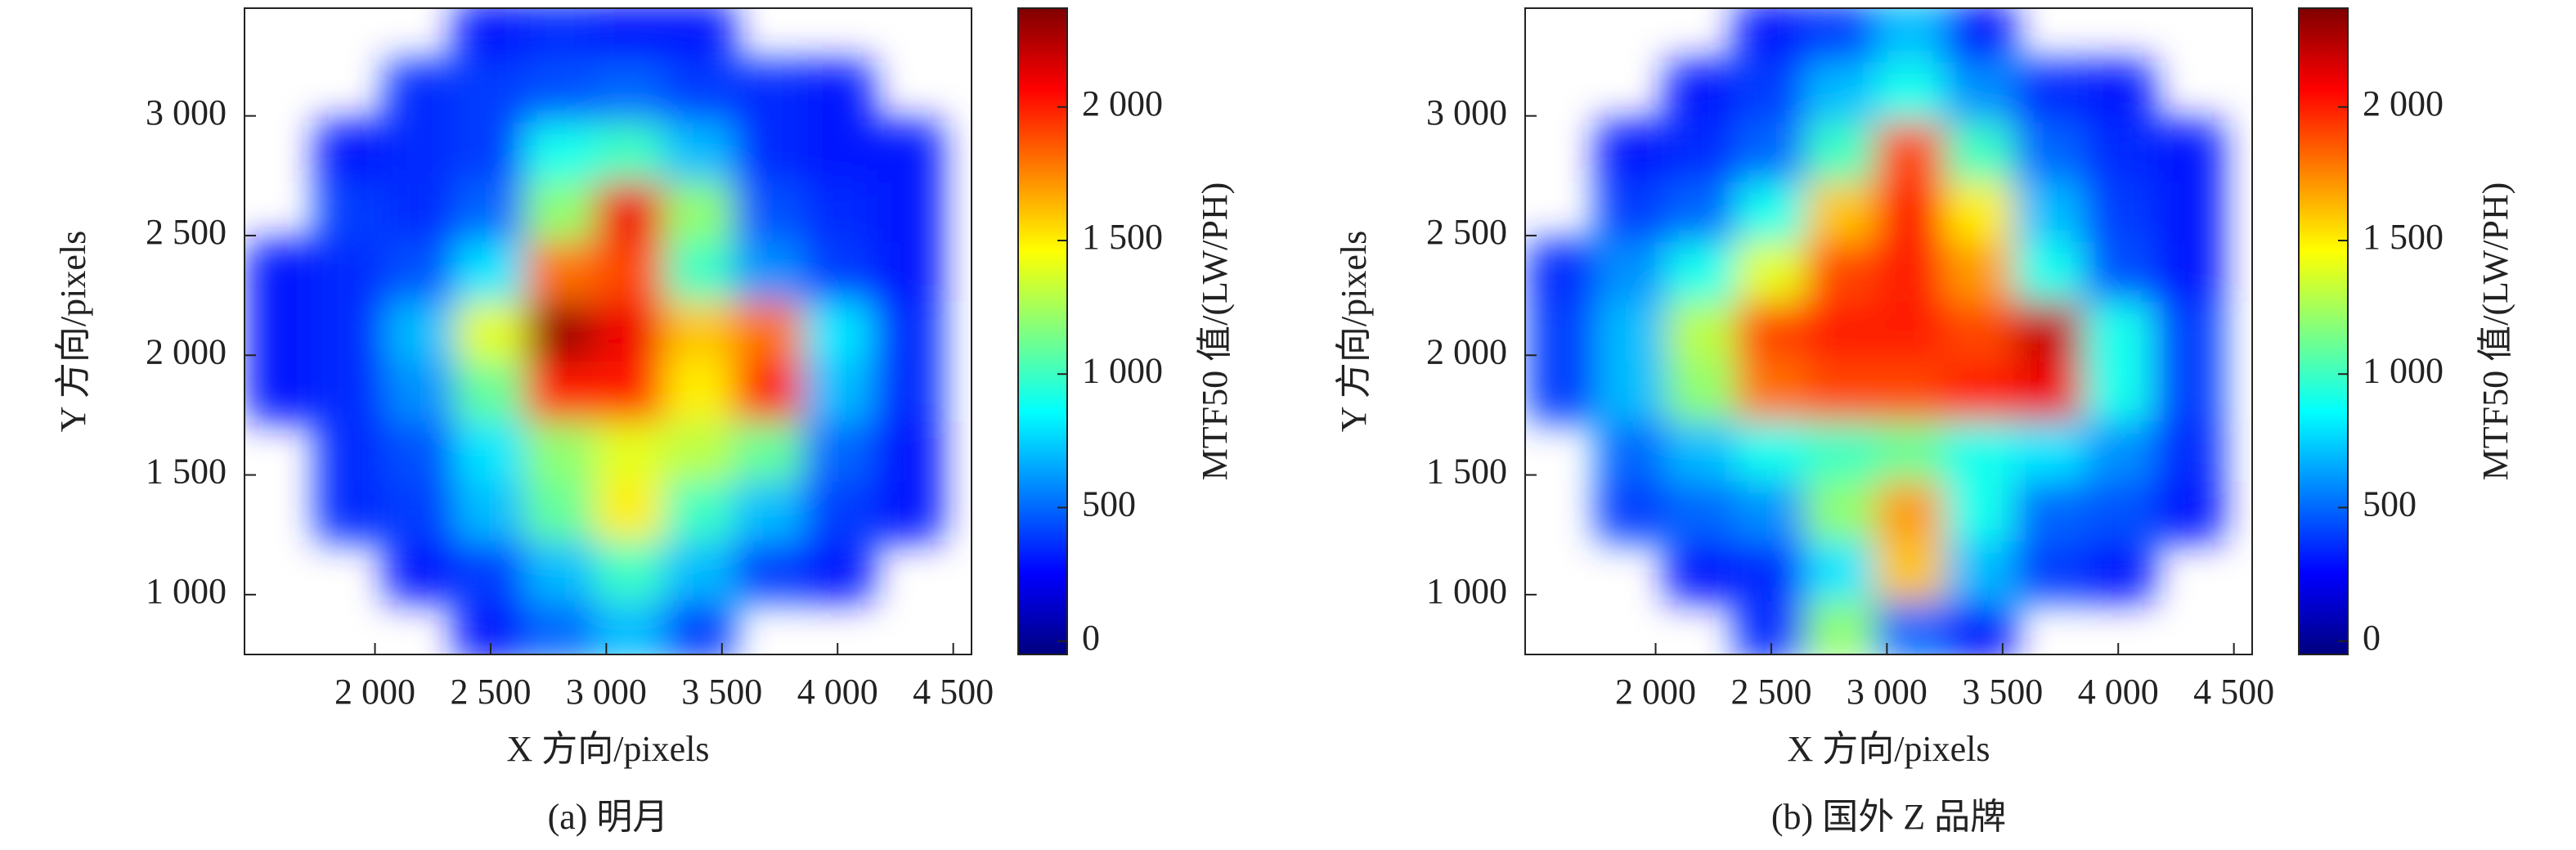 This screenshot has width=2576, height=850. I want to click on y-tick-label: 3 000, so click(187, 113).